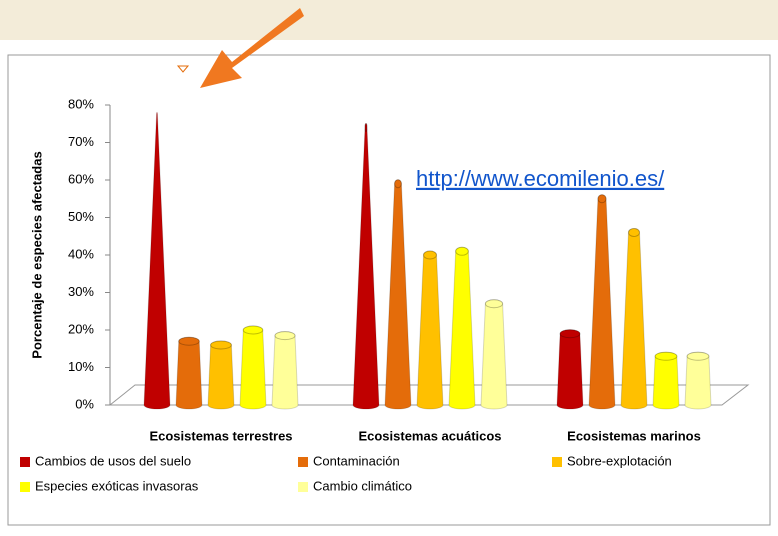 The height and width of the screenshot is (536, 778). What do you see at coordinates (362, 485) in the screenshot?
I see `legend-label: Cambio climático` at bounding box center [362, 485].